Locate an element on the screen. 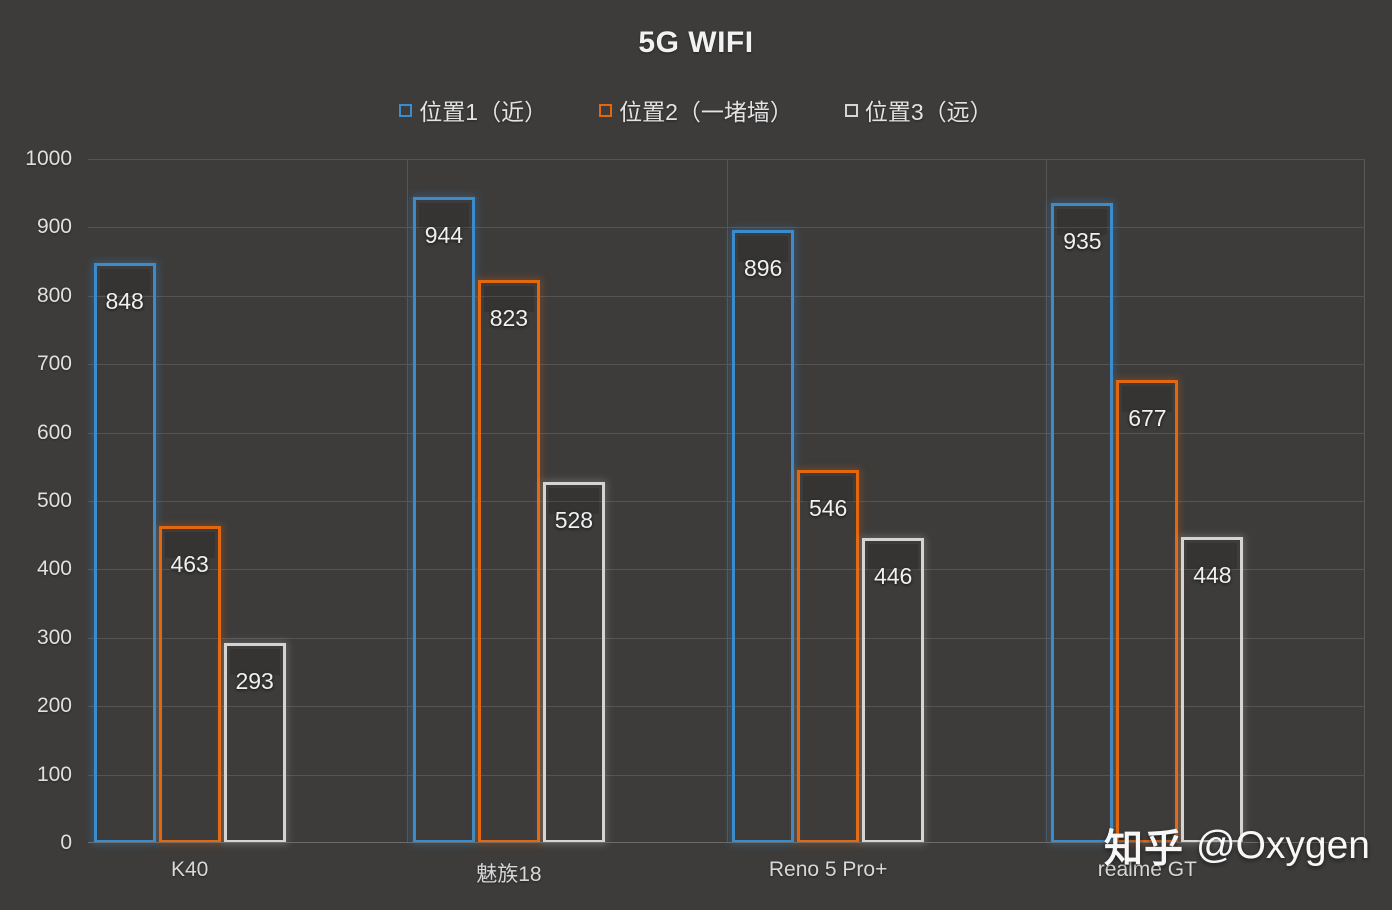 The image size is (1392, 910). bar-value-label: 448 is located at coordinates (1212, 574).